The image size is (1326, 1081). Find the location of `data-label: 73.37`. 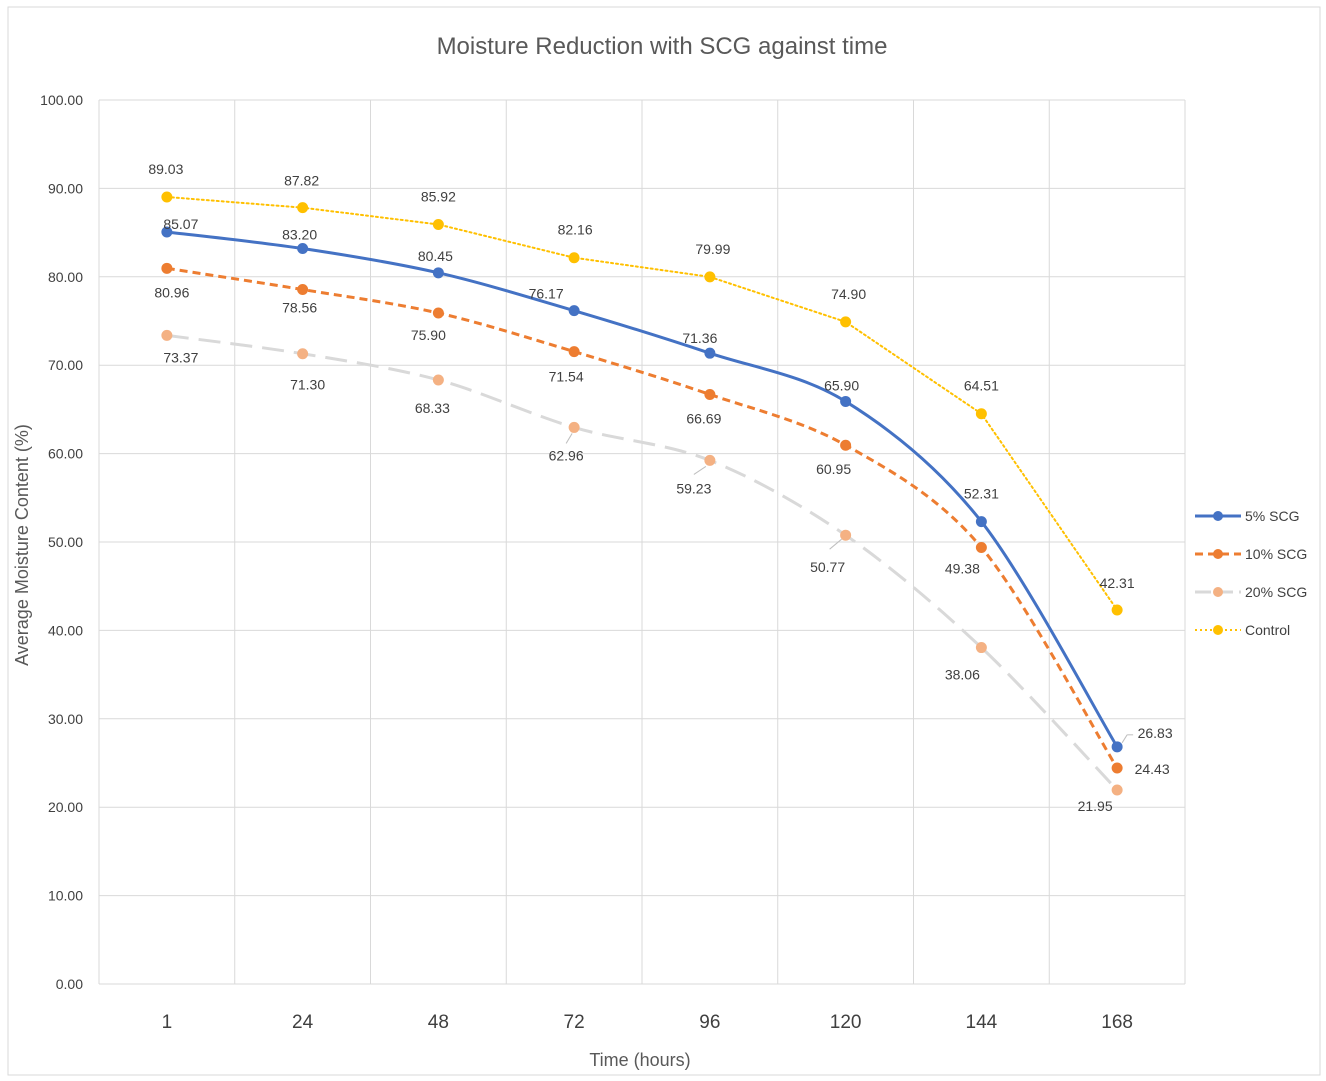

data-label: 73.37 is located at coordinates (180, 357).